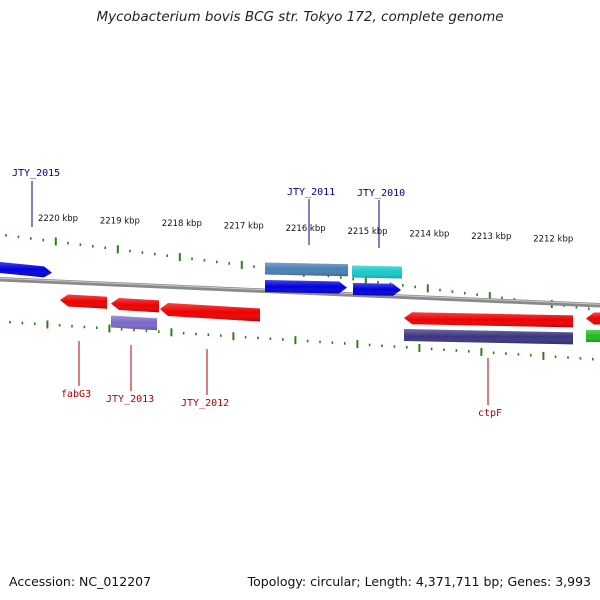  I want to click on gene-feature-blue-left, so click(26, 269).